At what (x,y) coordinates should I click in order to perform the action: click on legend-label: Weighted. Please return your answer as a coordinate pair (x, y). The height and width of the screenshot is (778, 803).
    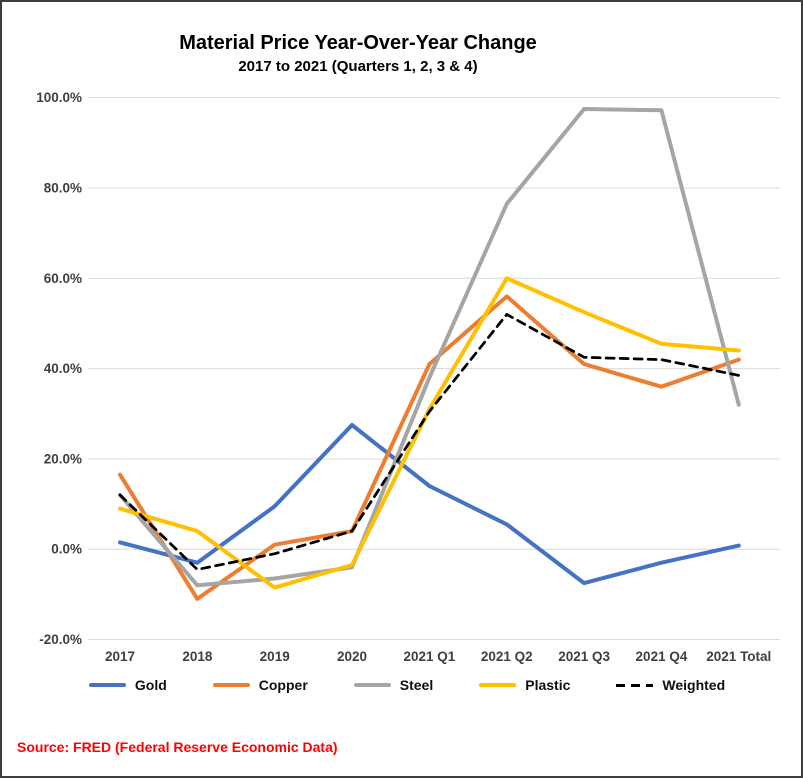
    Looking at the image, I should click on (694, 685).